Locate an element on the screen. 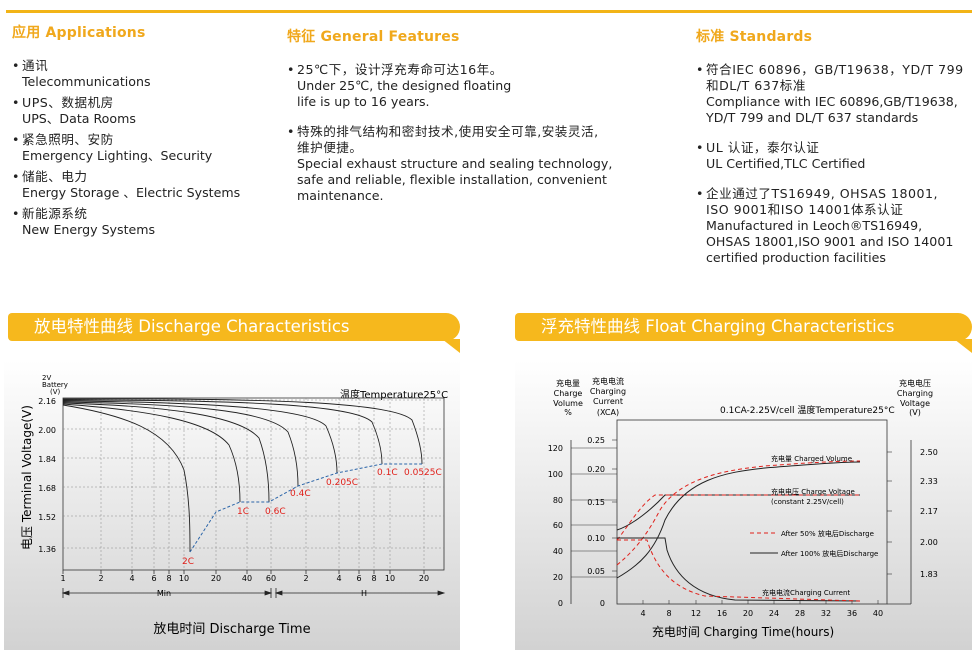 This screenshot has width=980, height=657. x-axis-label: 充电时间 Charging Time(hours) is located at coordinates (743, 631).